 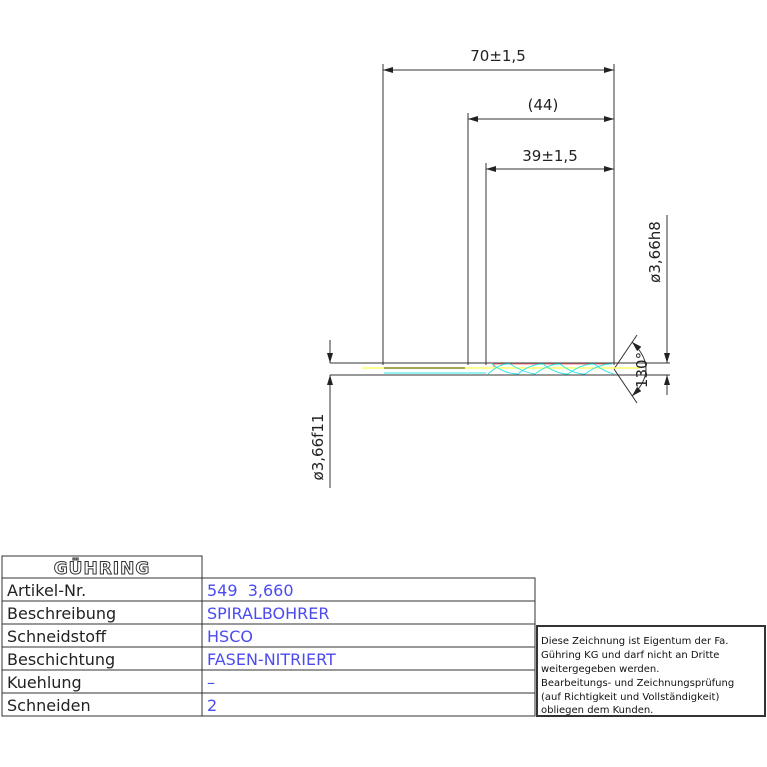 What do you see at coordinates (250, 590) in the screenshot?
I see `row-value: 549 3,660` at bounding box center [250, 590].